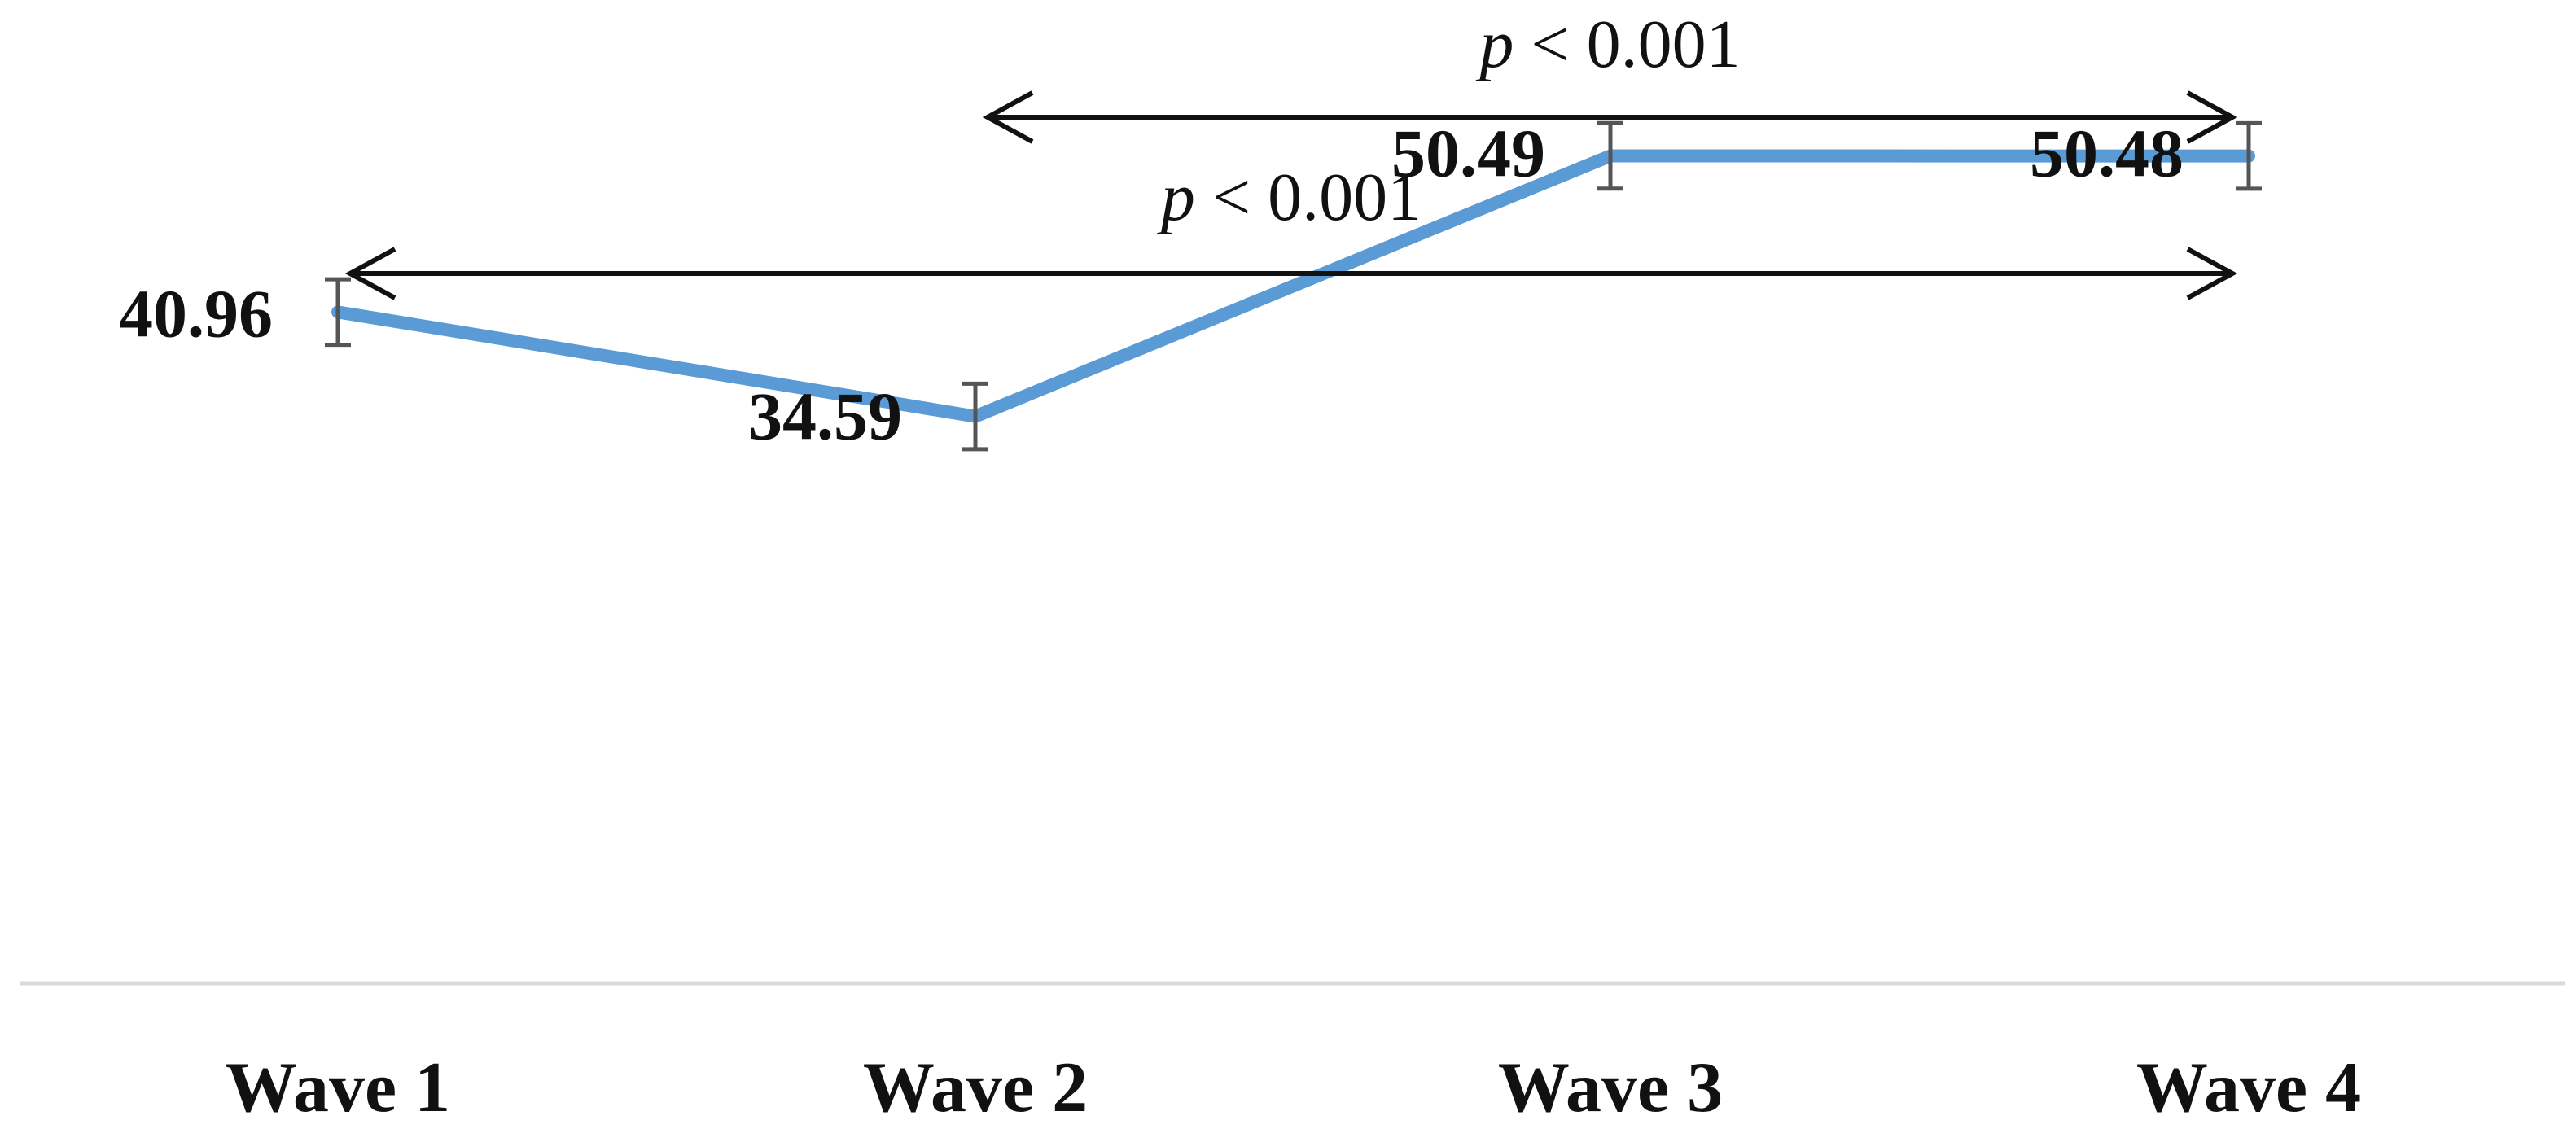 The height and width of the screenshot is (1142, 2576). Describe the element at coordinates (1293, 1087) in the screenshot. I see `tick-label-layer: Wave 1 Wave 2 Wave 3 Wave 4` at that location.